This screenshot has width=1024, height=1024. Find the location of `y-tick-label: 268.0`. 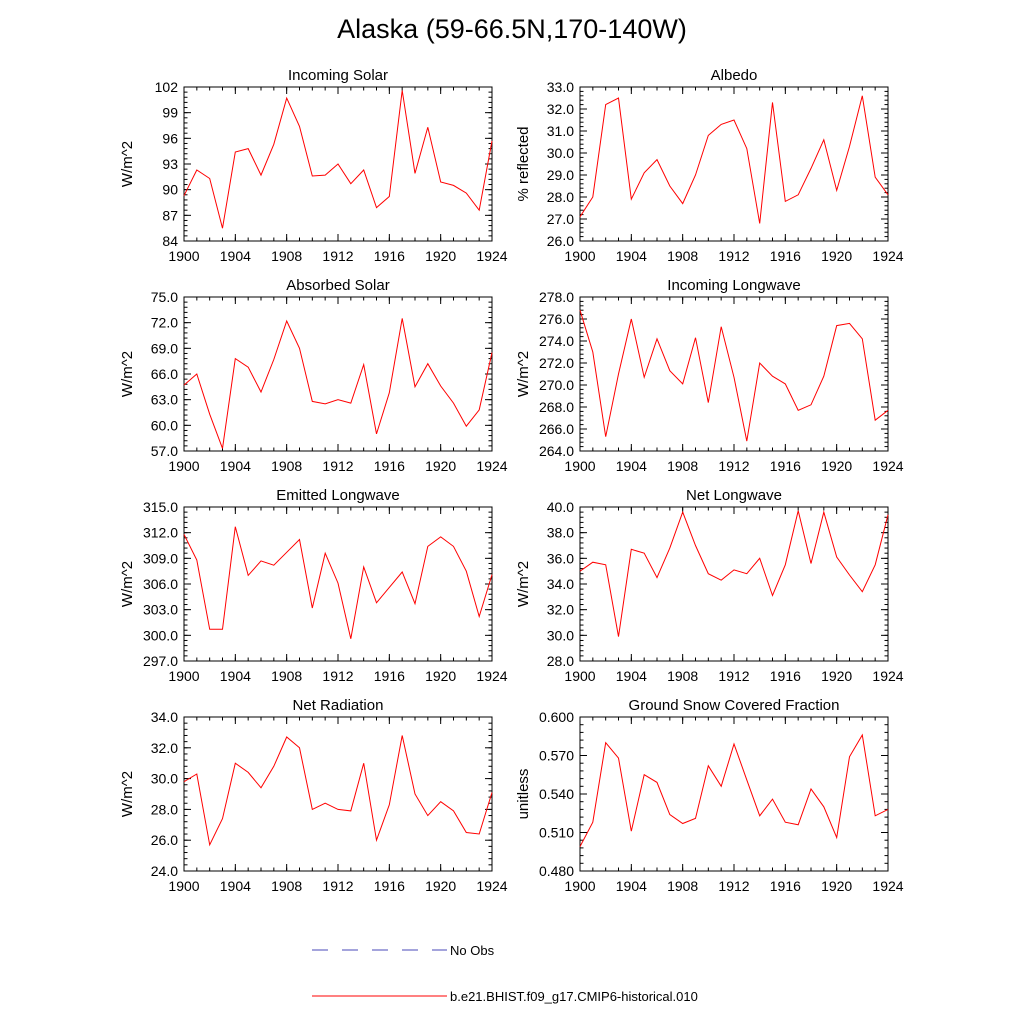

y-tick-label: 268.0 is located at coordinates (556, 407).